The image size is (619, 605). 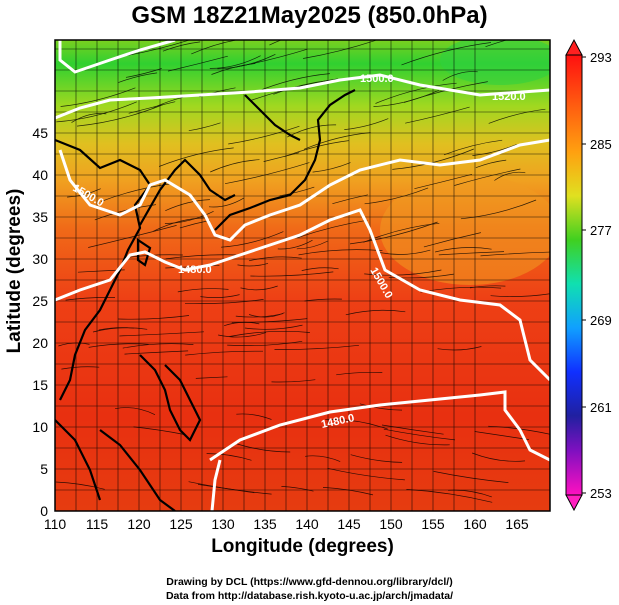 I want to click on colorbar-scale, so click(x=574, y=275).